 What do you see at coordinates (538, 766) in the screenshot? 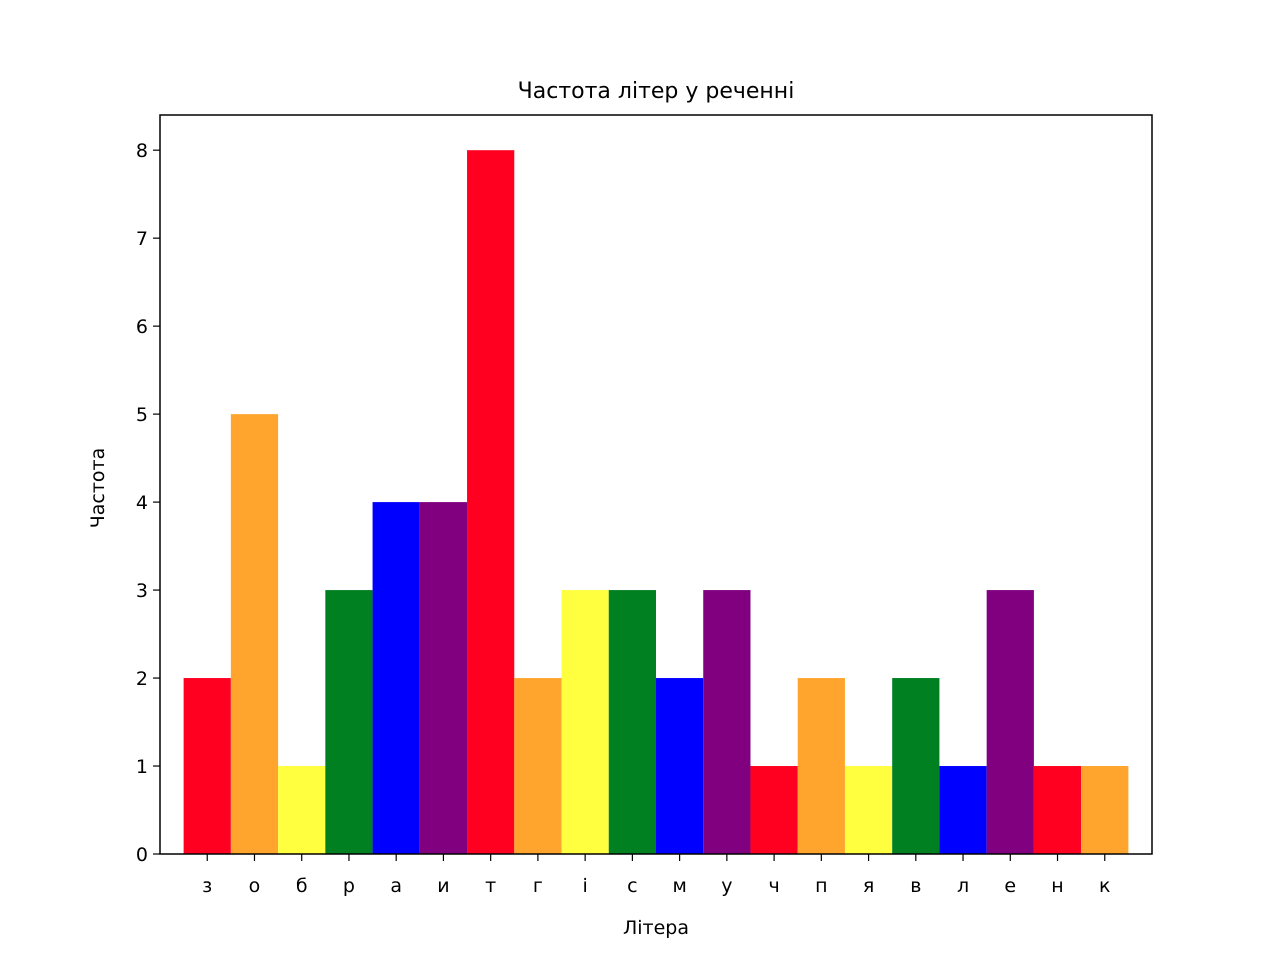
I see `bar-г` at bounding box center [538, 766].